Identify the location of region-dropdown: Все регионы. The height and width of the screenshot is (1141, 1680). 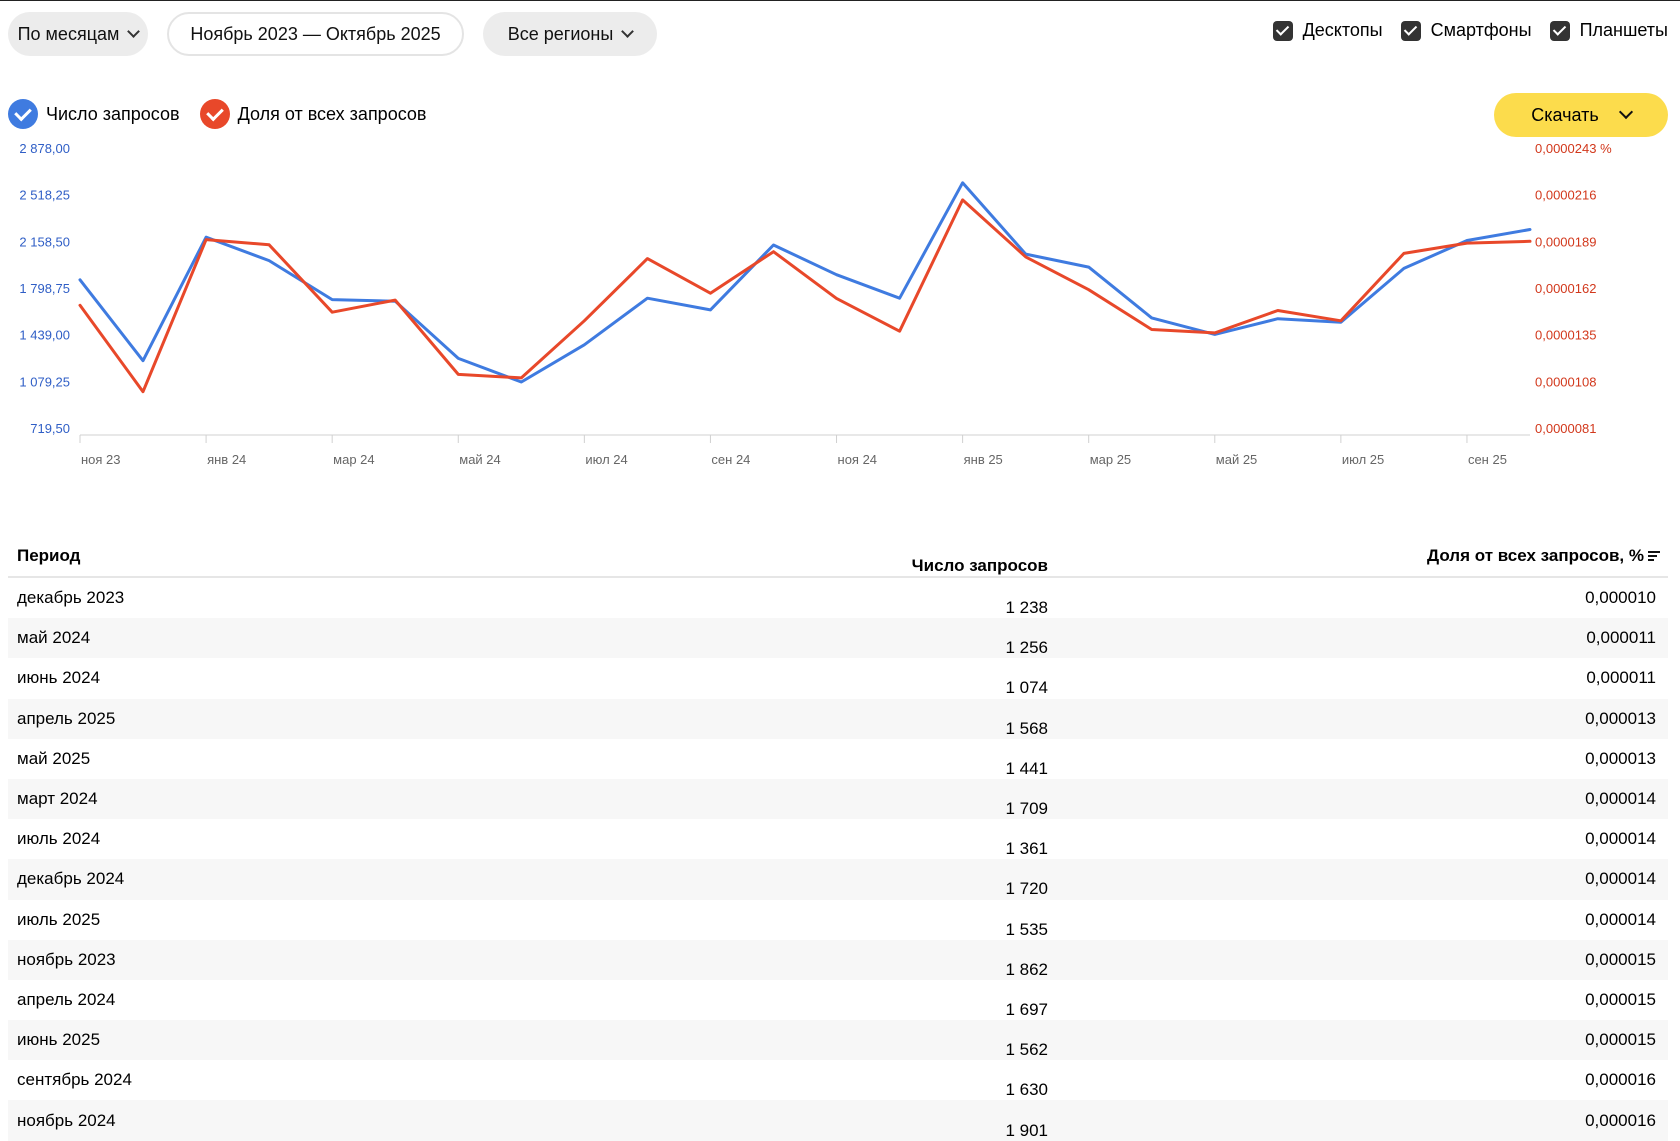
(570, 34).